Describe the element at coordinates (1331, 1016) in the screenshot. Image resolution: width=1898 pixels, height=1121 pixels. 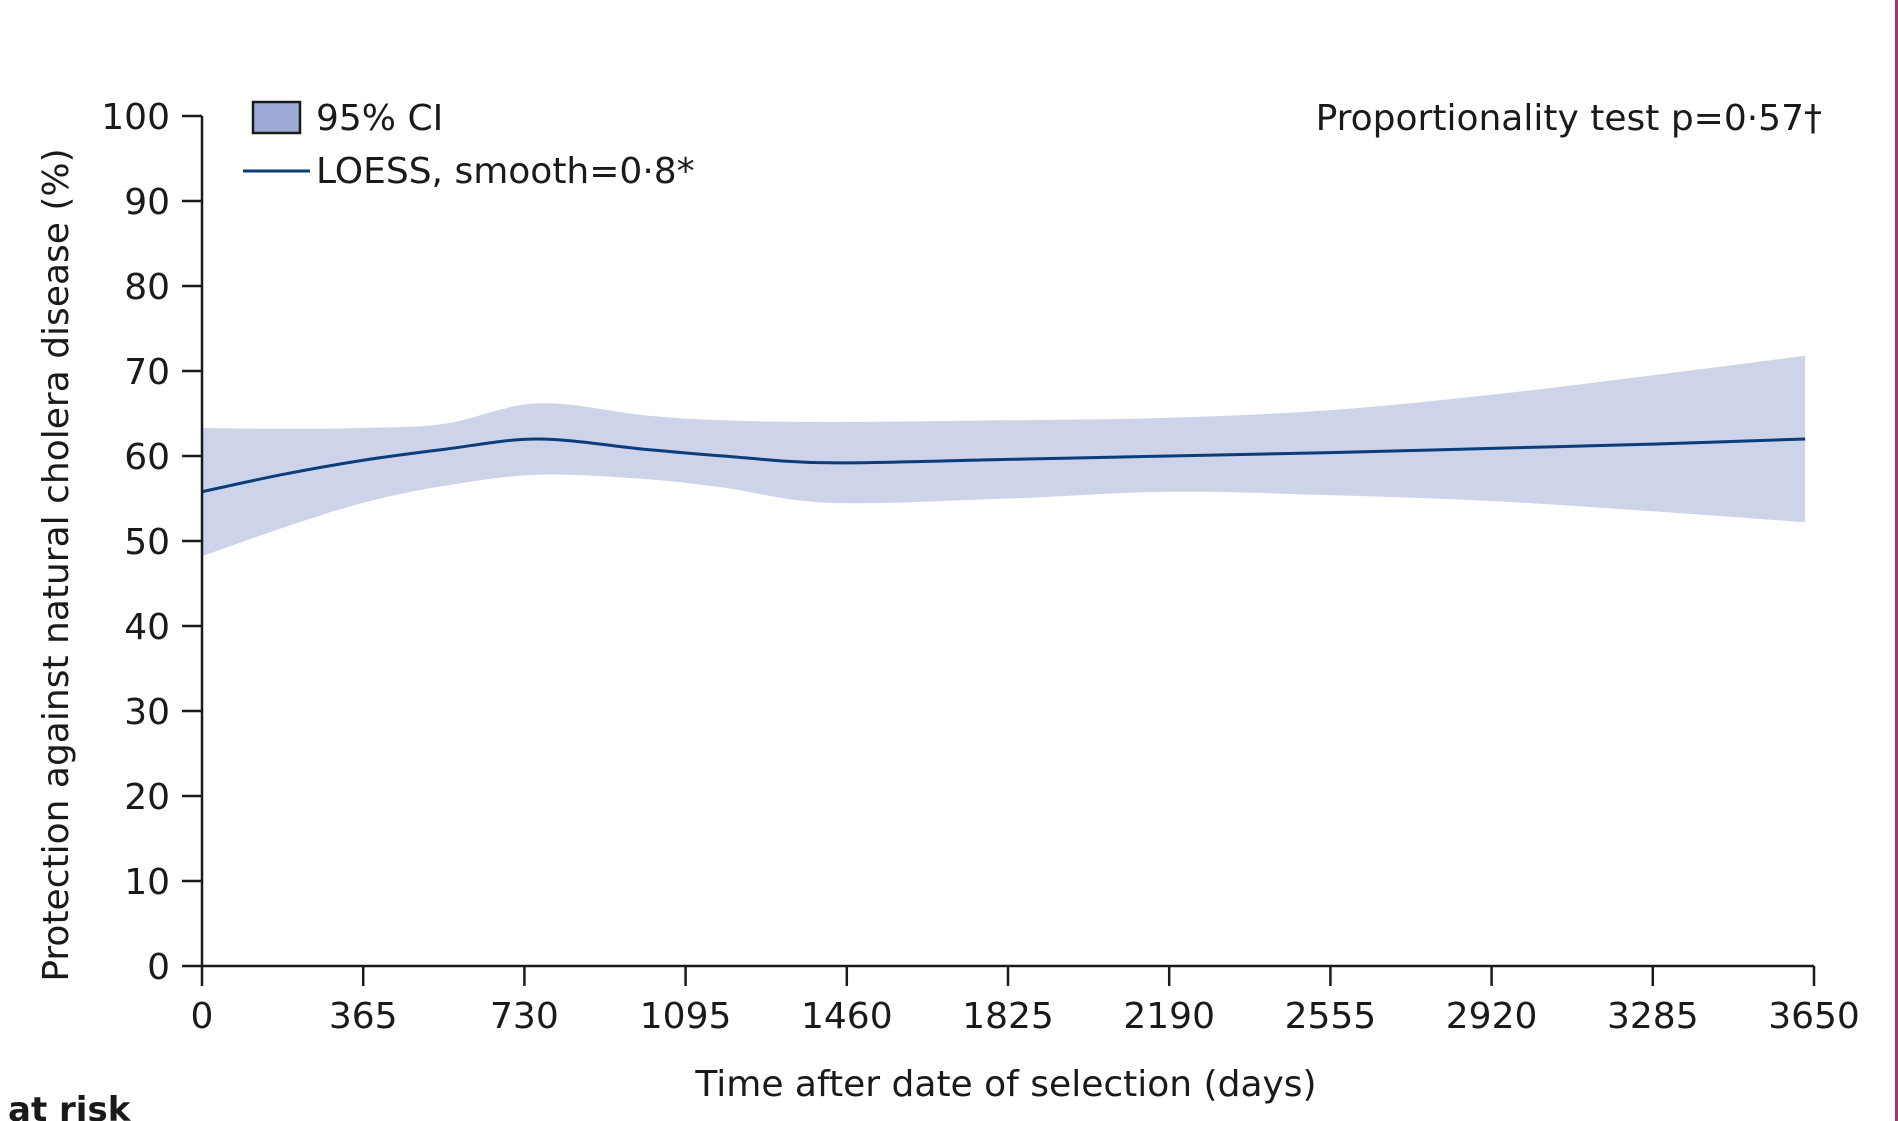
I see `x-tick-label: 2555` at that location.